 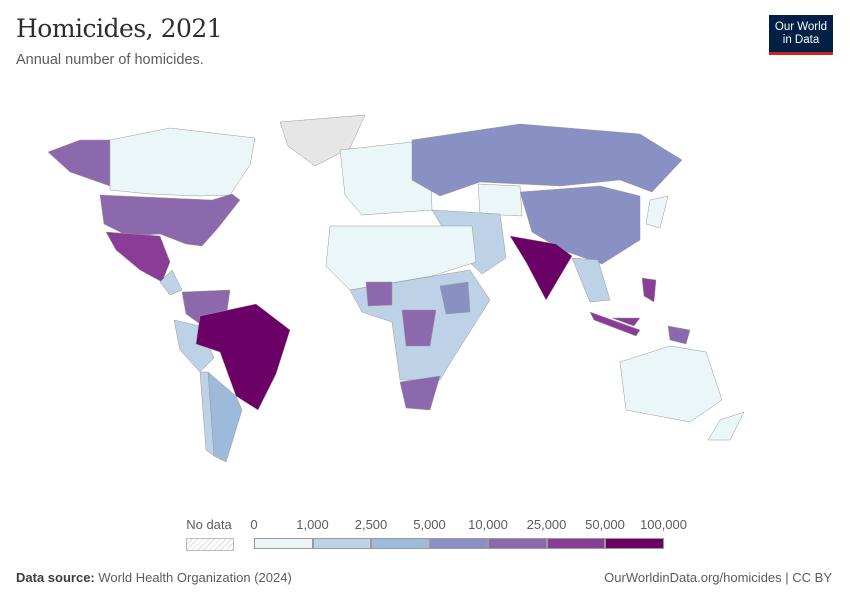 What do you see at coordinates (371, 524) in the screenshot?
I see `legend-tick-label: 2,500` at bounding box center [371, 524].